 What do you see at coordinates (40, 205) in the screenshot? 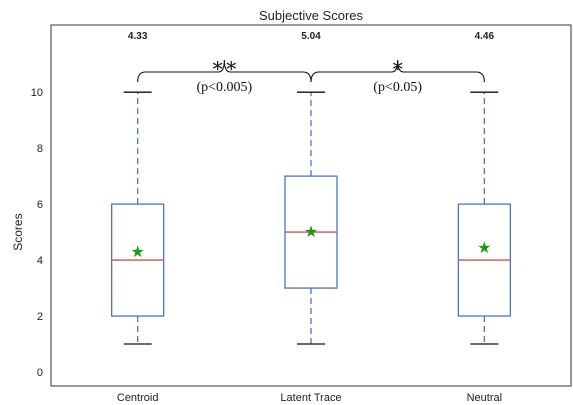
I see `y-tick-label: 6` at bounding box center [40, 205].